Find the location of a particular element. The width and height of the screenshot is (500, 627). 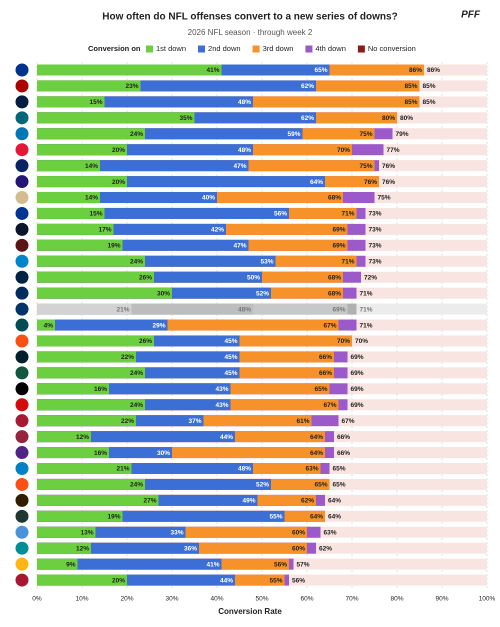

x-tick-label: 0% is located at coordinates (37, 599).